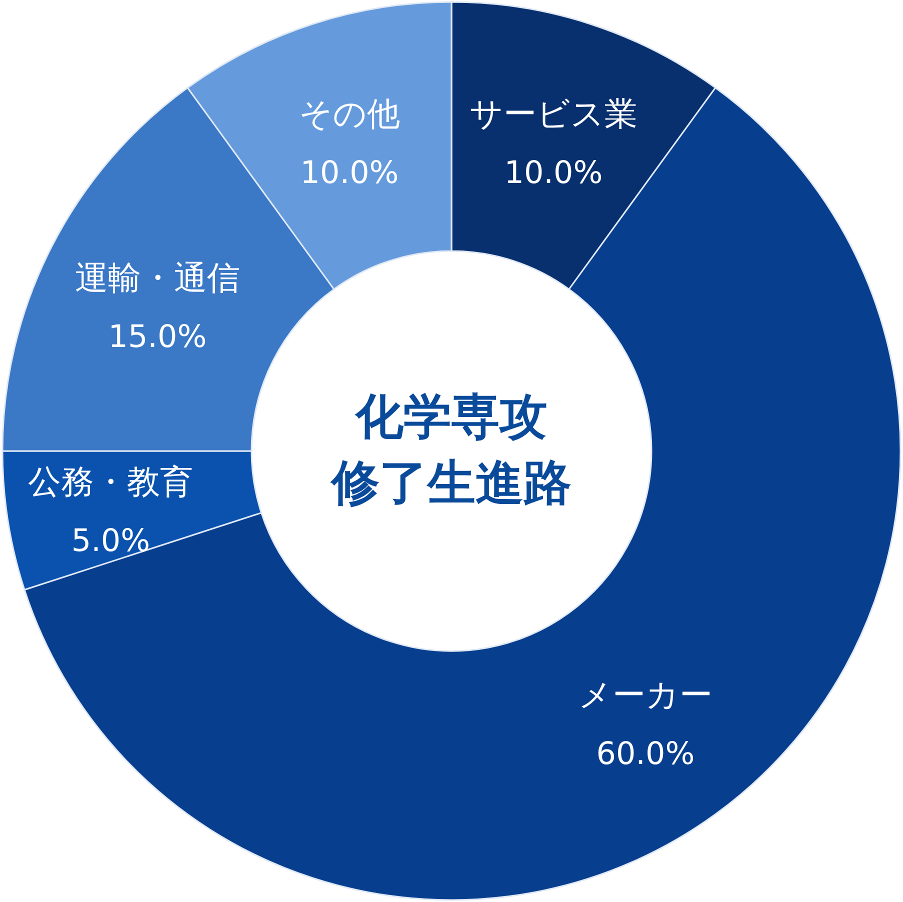 The height and width of the screenshot is (902, 903). I want to click on data-label: 60.0%, so click(645, 754).